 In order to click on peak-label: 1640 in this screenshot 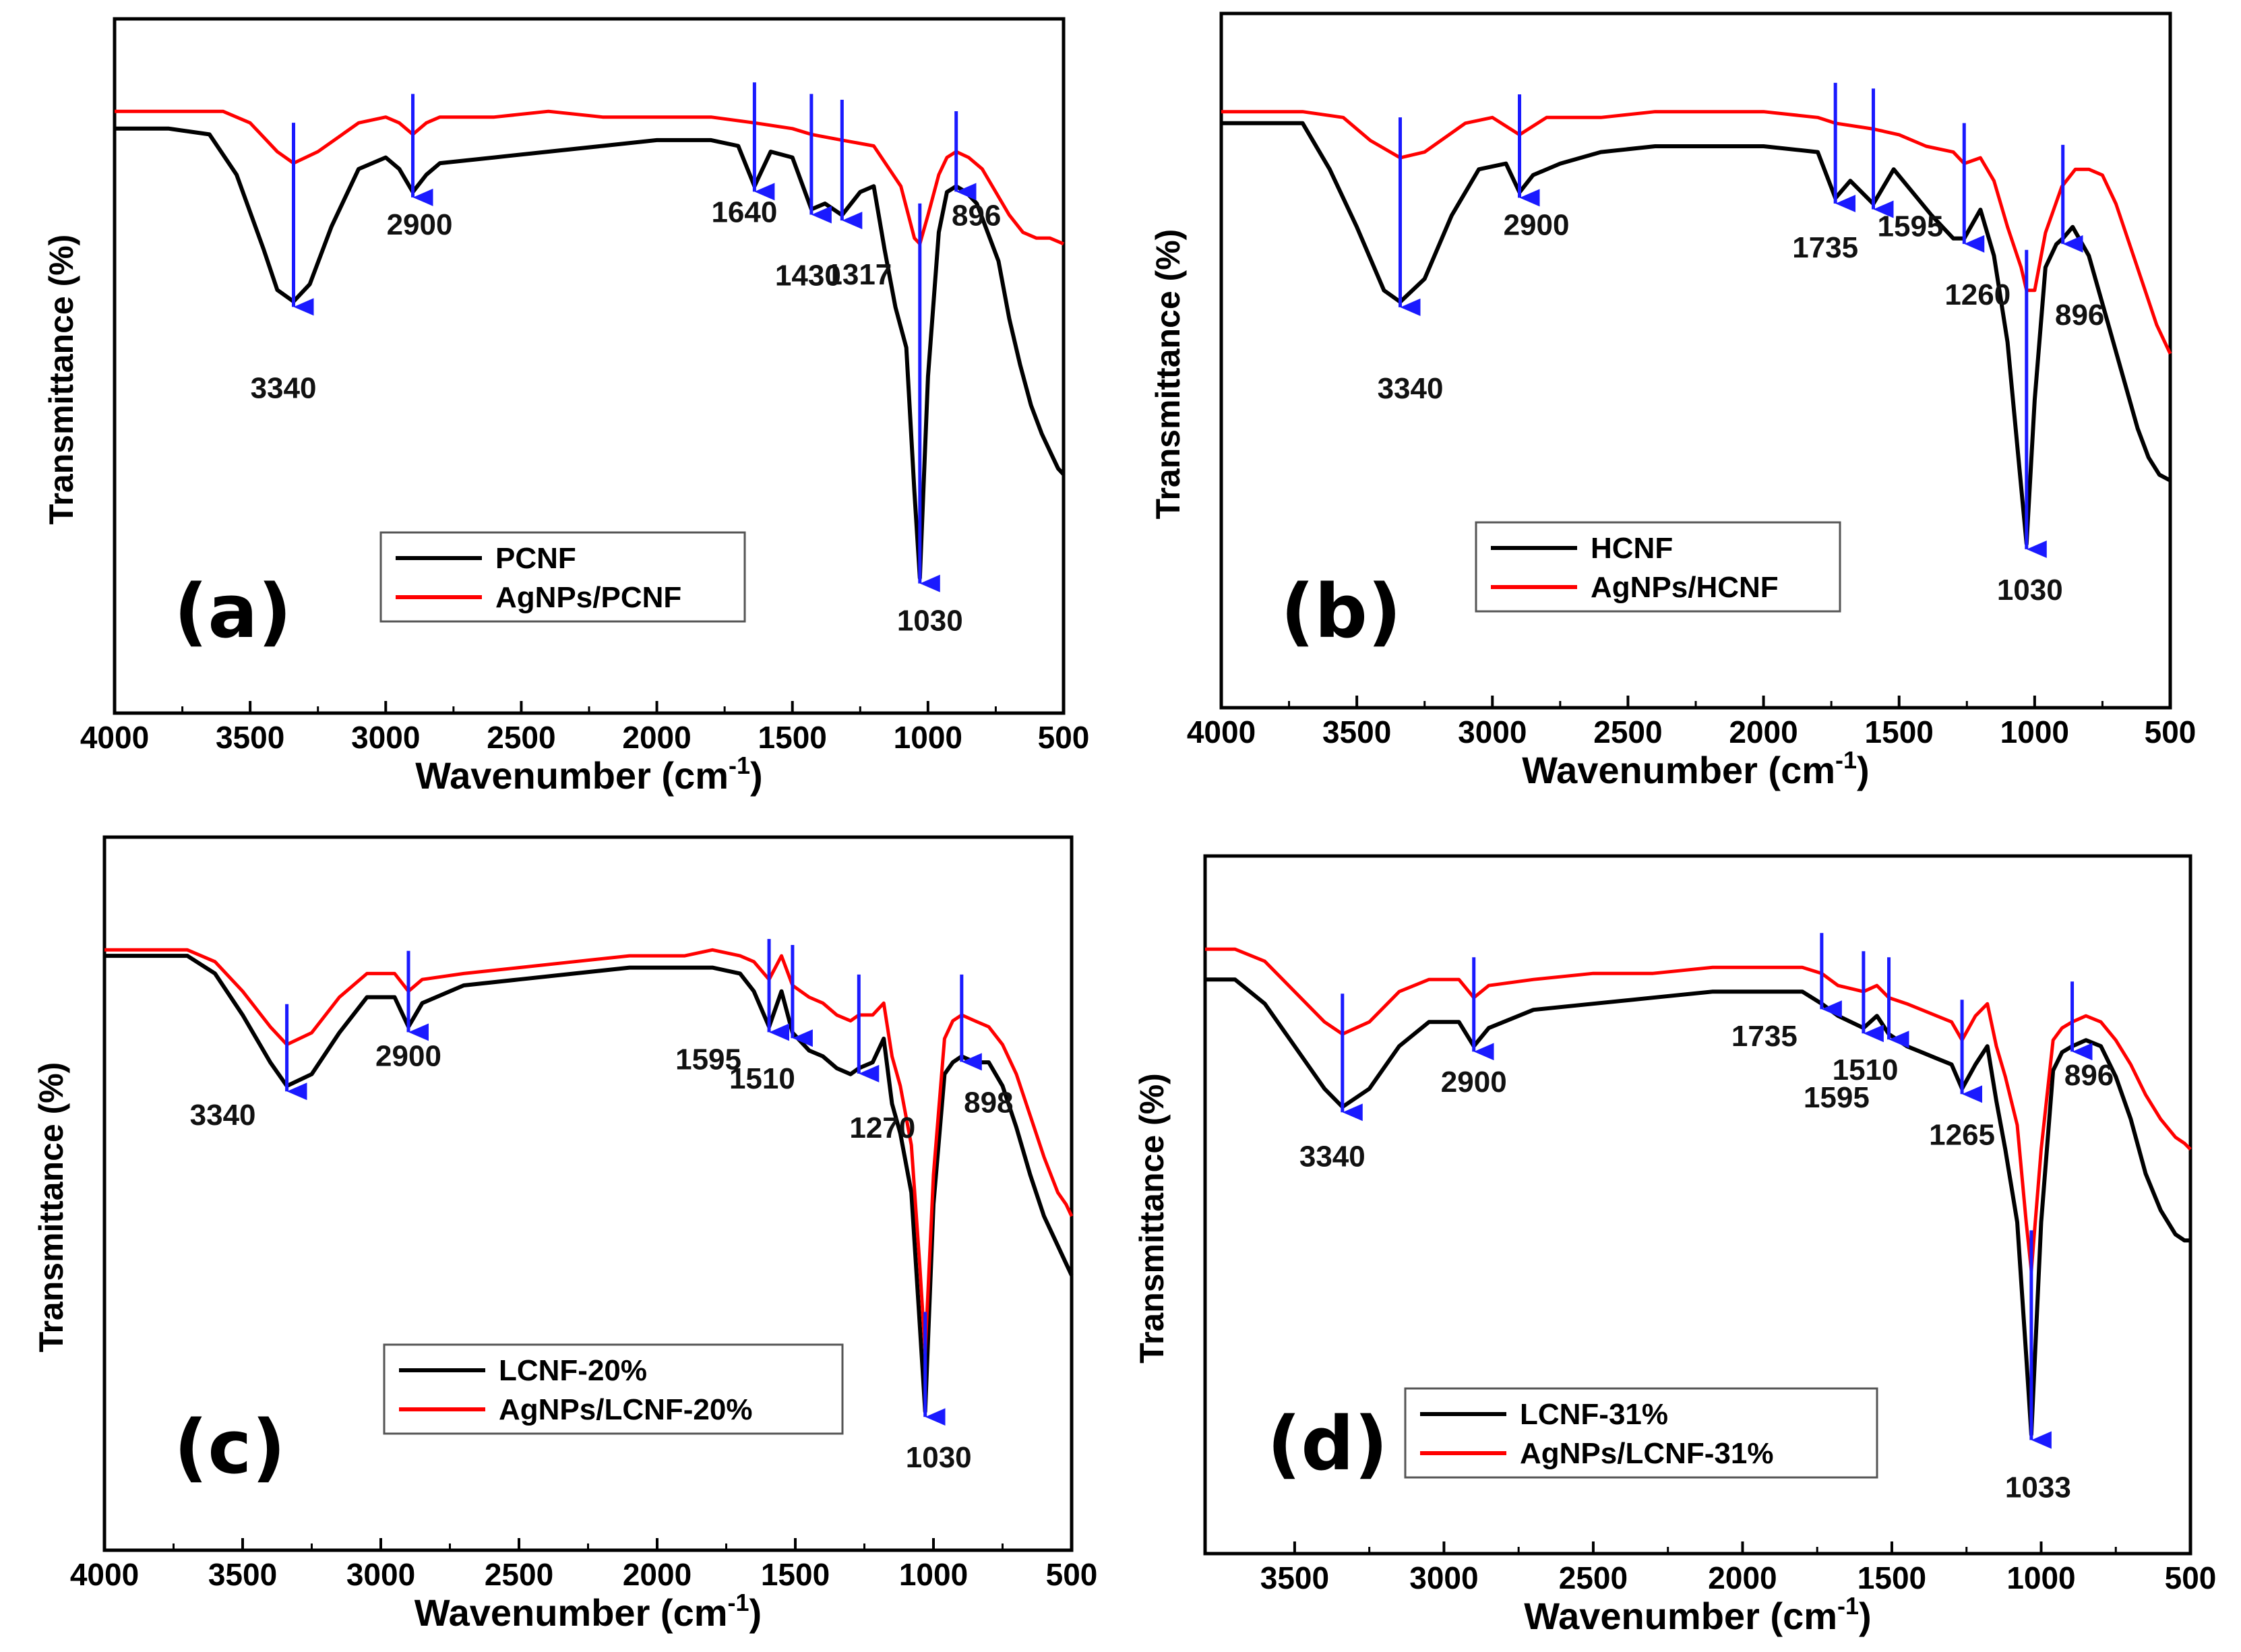, I will do `click(744, 212)`.